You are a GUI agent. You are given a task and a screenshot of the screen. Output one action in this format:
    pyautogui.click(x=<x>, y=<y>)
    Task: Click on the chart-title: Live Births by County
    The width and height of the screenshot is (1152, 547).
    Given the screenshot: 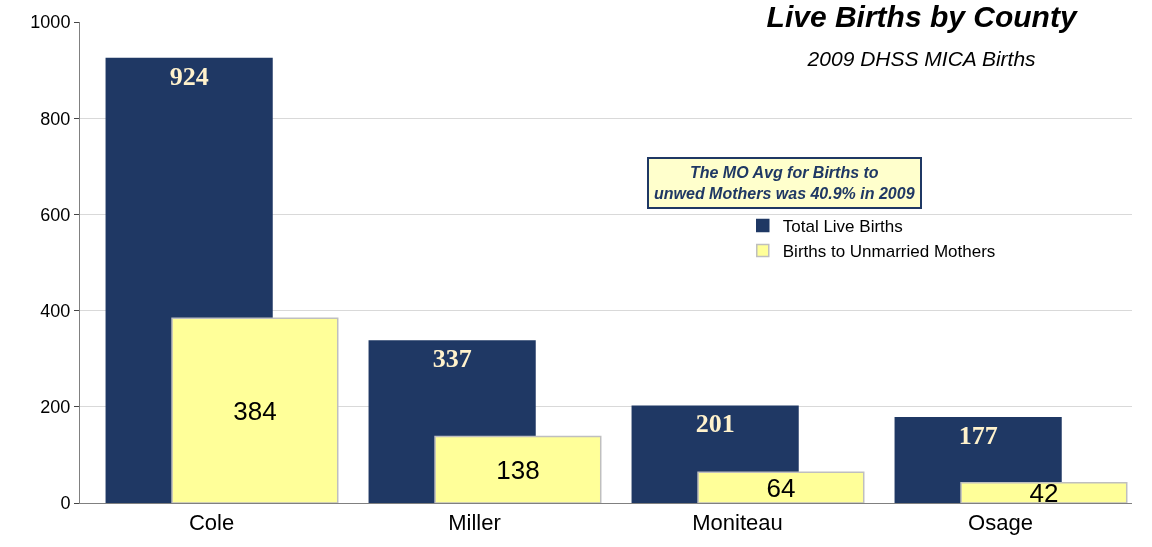 What is the action you would take?
    pyautogui.click(x=922, y=17)
    